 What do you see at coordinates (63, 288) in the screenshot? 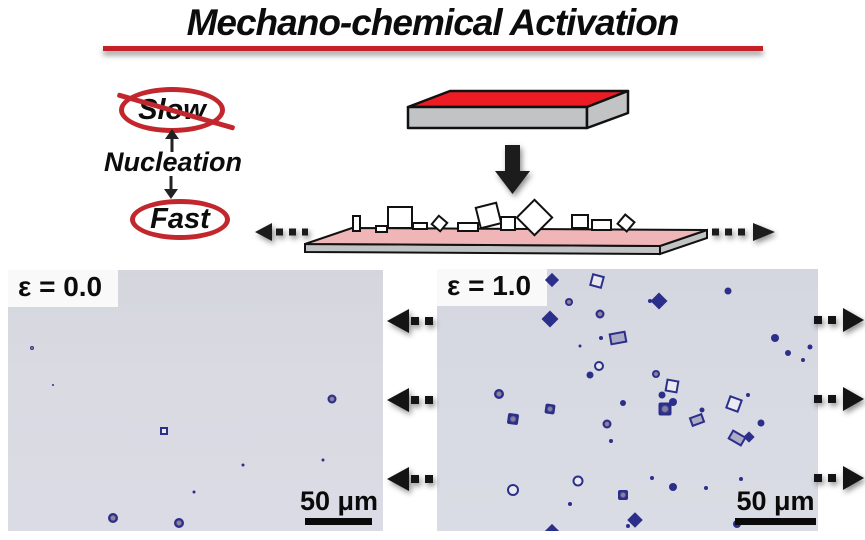
I see `strain-label: ε = 0.0` at bounding box center [63, 288].